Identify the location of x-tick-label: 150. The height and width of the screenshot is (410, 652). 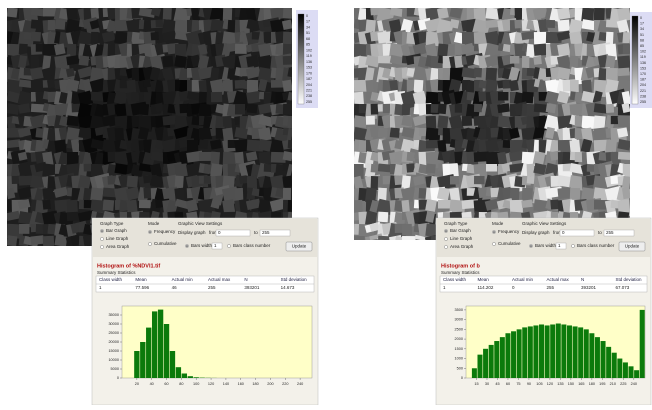
(571, 384).